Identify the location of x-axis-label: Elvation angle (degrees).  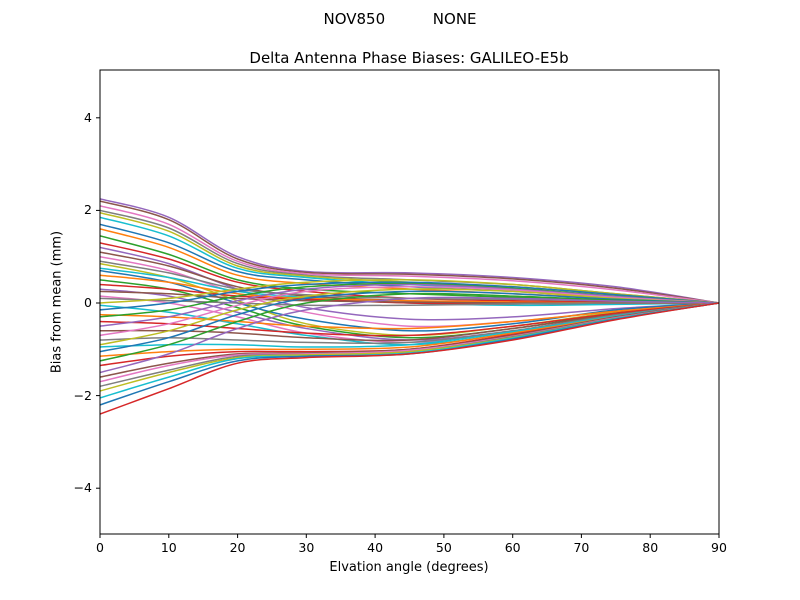
(409, 567).